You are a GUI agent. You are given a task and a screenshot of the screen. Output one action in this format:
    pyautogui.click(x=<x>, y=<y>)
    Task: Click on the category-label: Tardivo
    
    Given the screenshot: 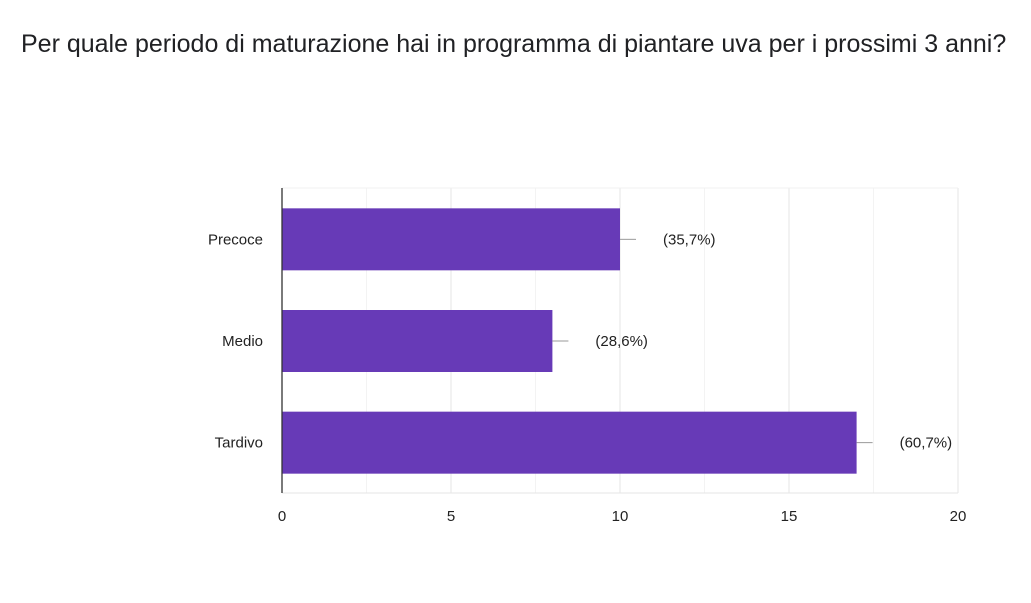 What is the action you would take?
    pyautogui.click(x=239, y=443)
    